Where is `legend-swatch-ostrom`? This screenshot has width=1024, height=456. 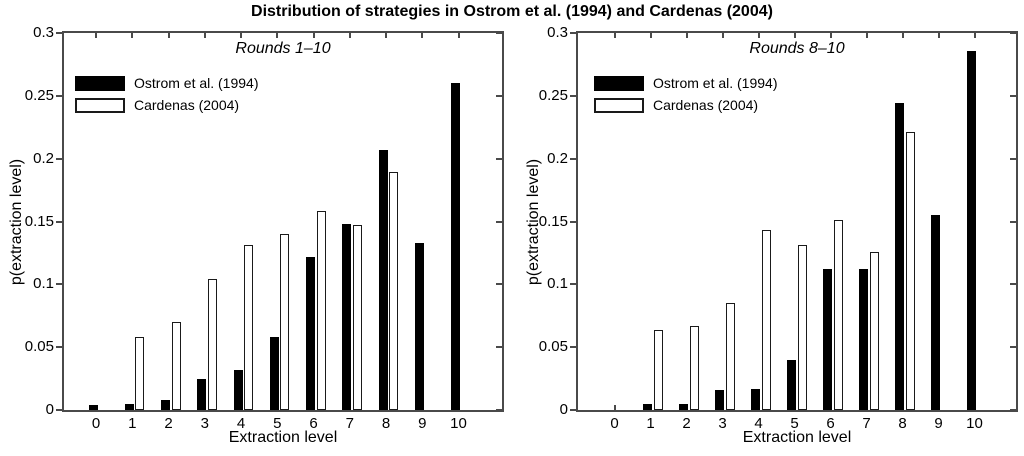 legend-swatch-ostrom is located at coordinates (100, 83).